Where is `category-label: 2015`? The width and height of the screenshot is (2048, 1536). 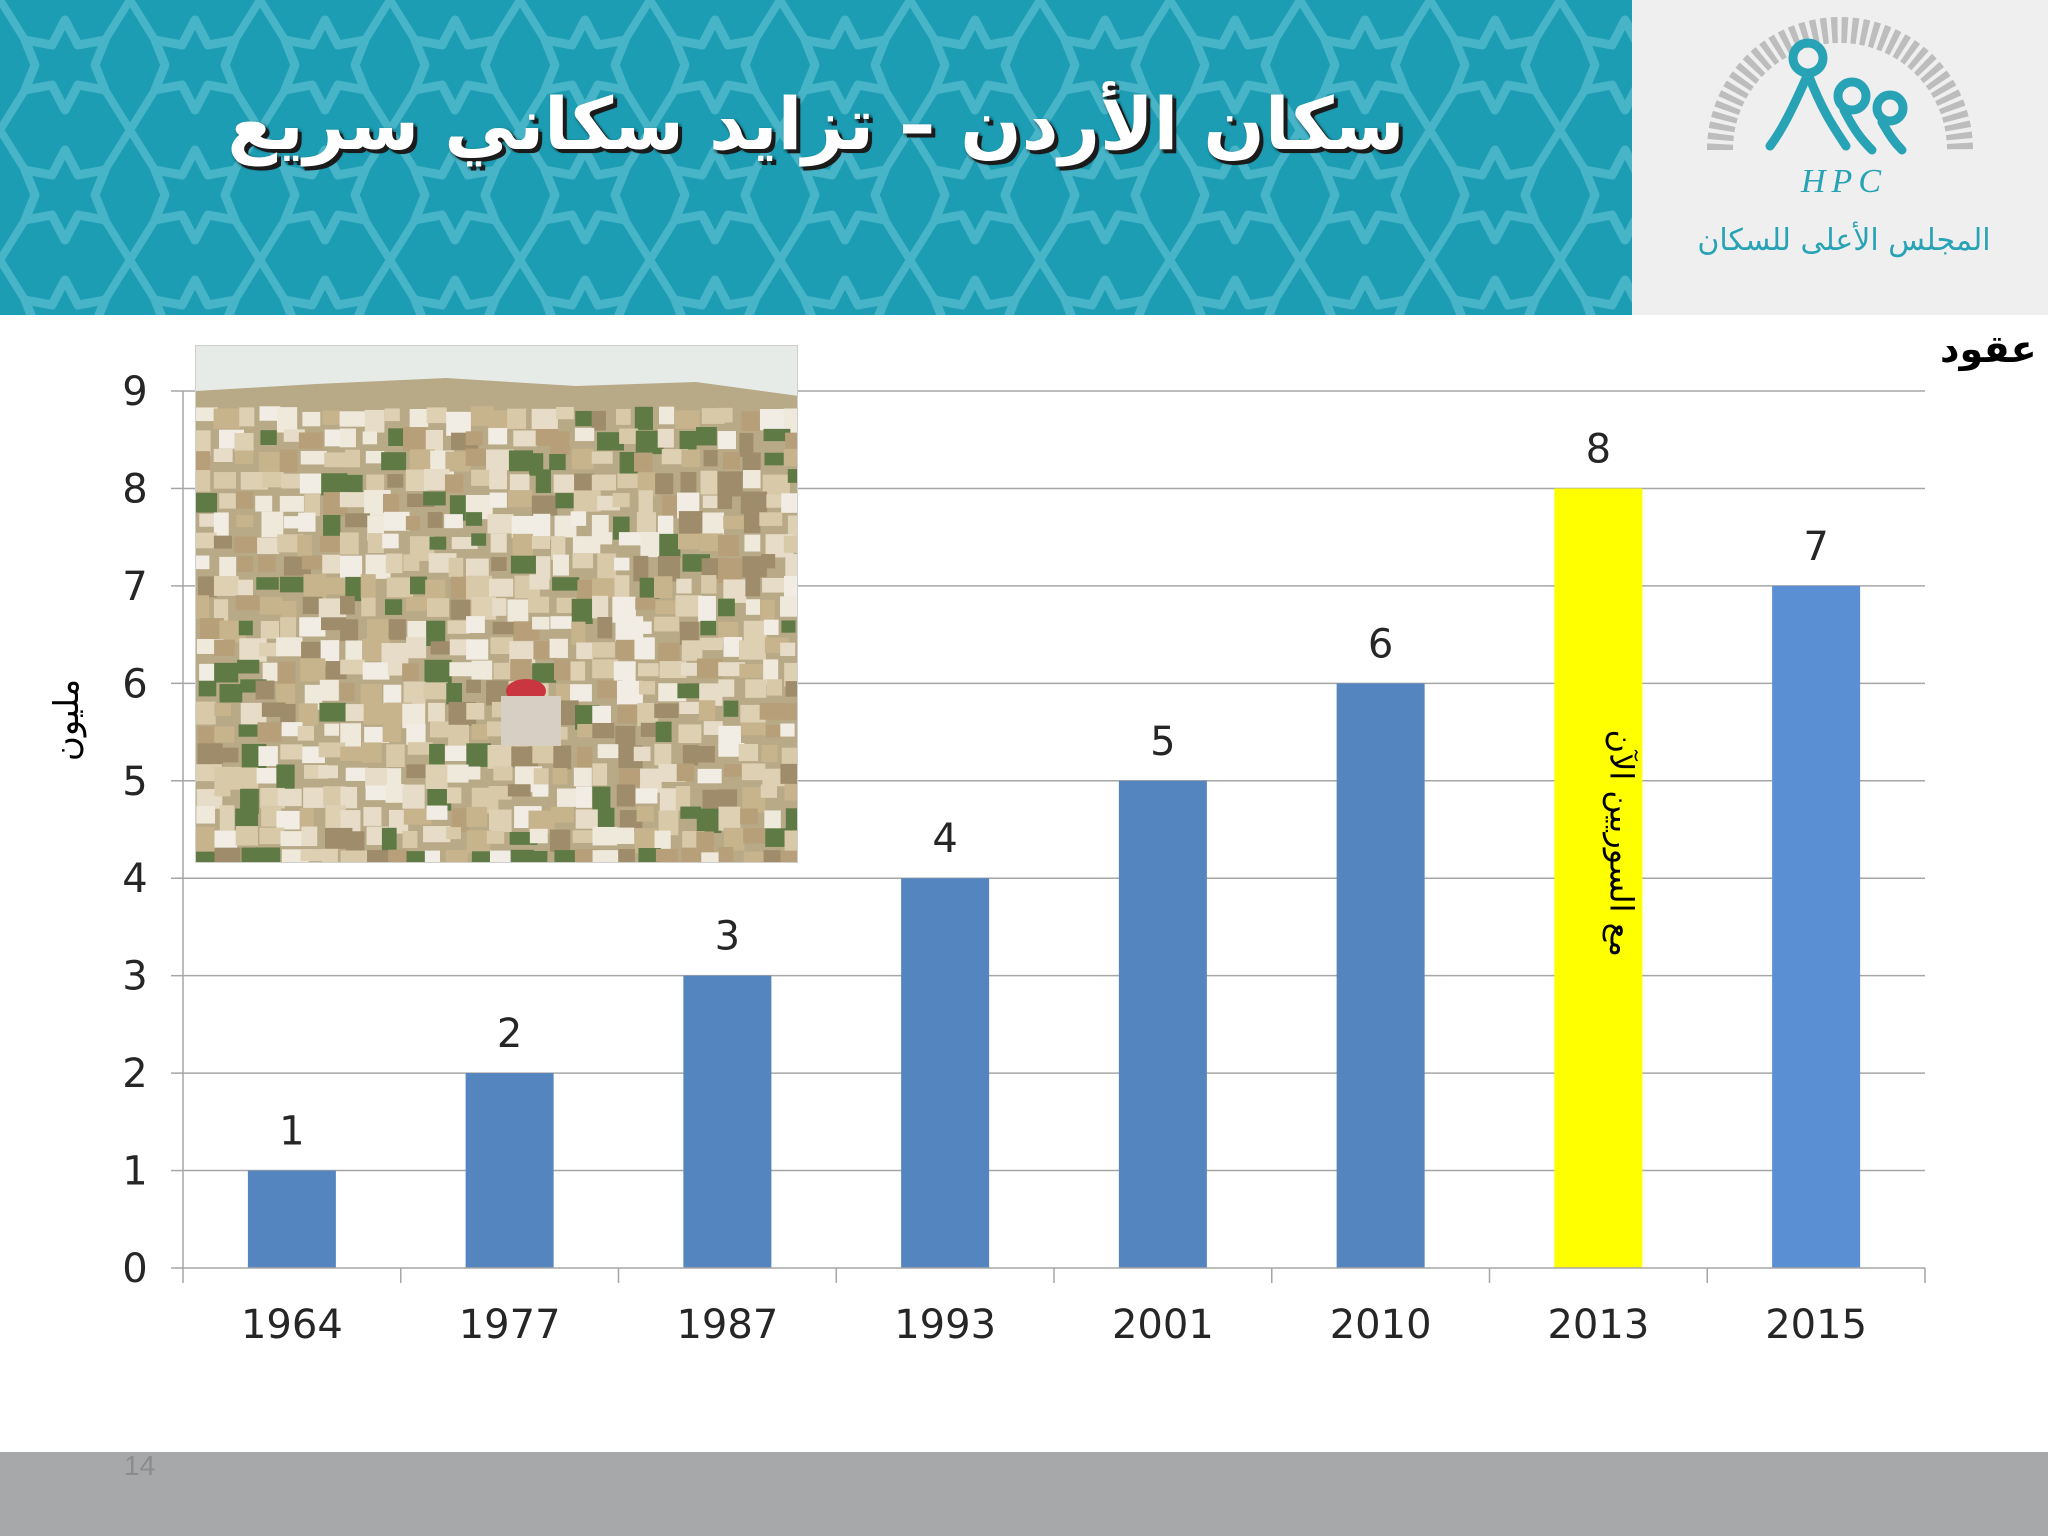
category-label: 2015 is located at coordinates (1816, 1325).